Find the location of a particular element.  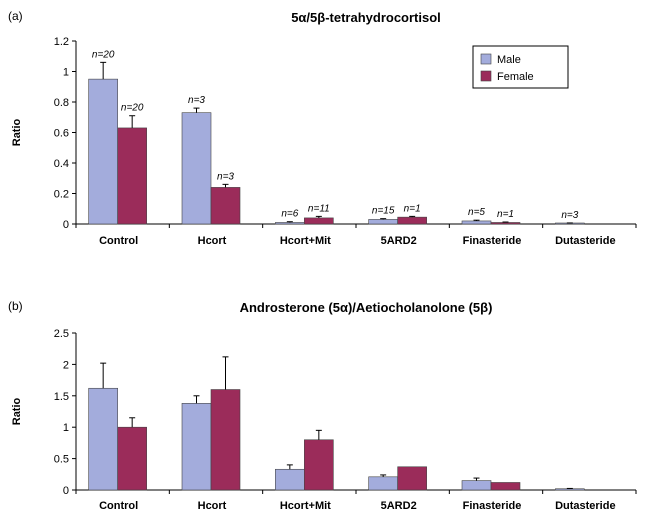

y-tick-label: 1.2 is located at coordinates (61, 42).